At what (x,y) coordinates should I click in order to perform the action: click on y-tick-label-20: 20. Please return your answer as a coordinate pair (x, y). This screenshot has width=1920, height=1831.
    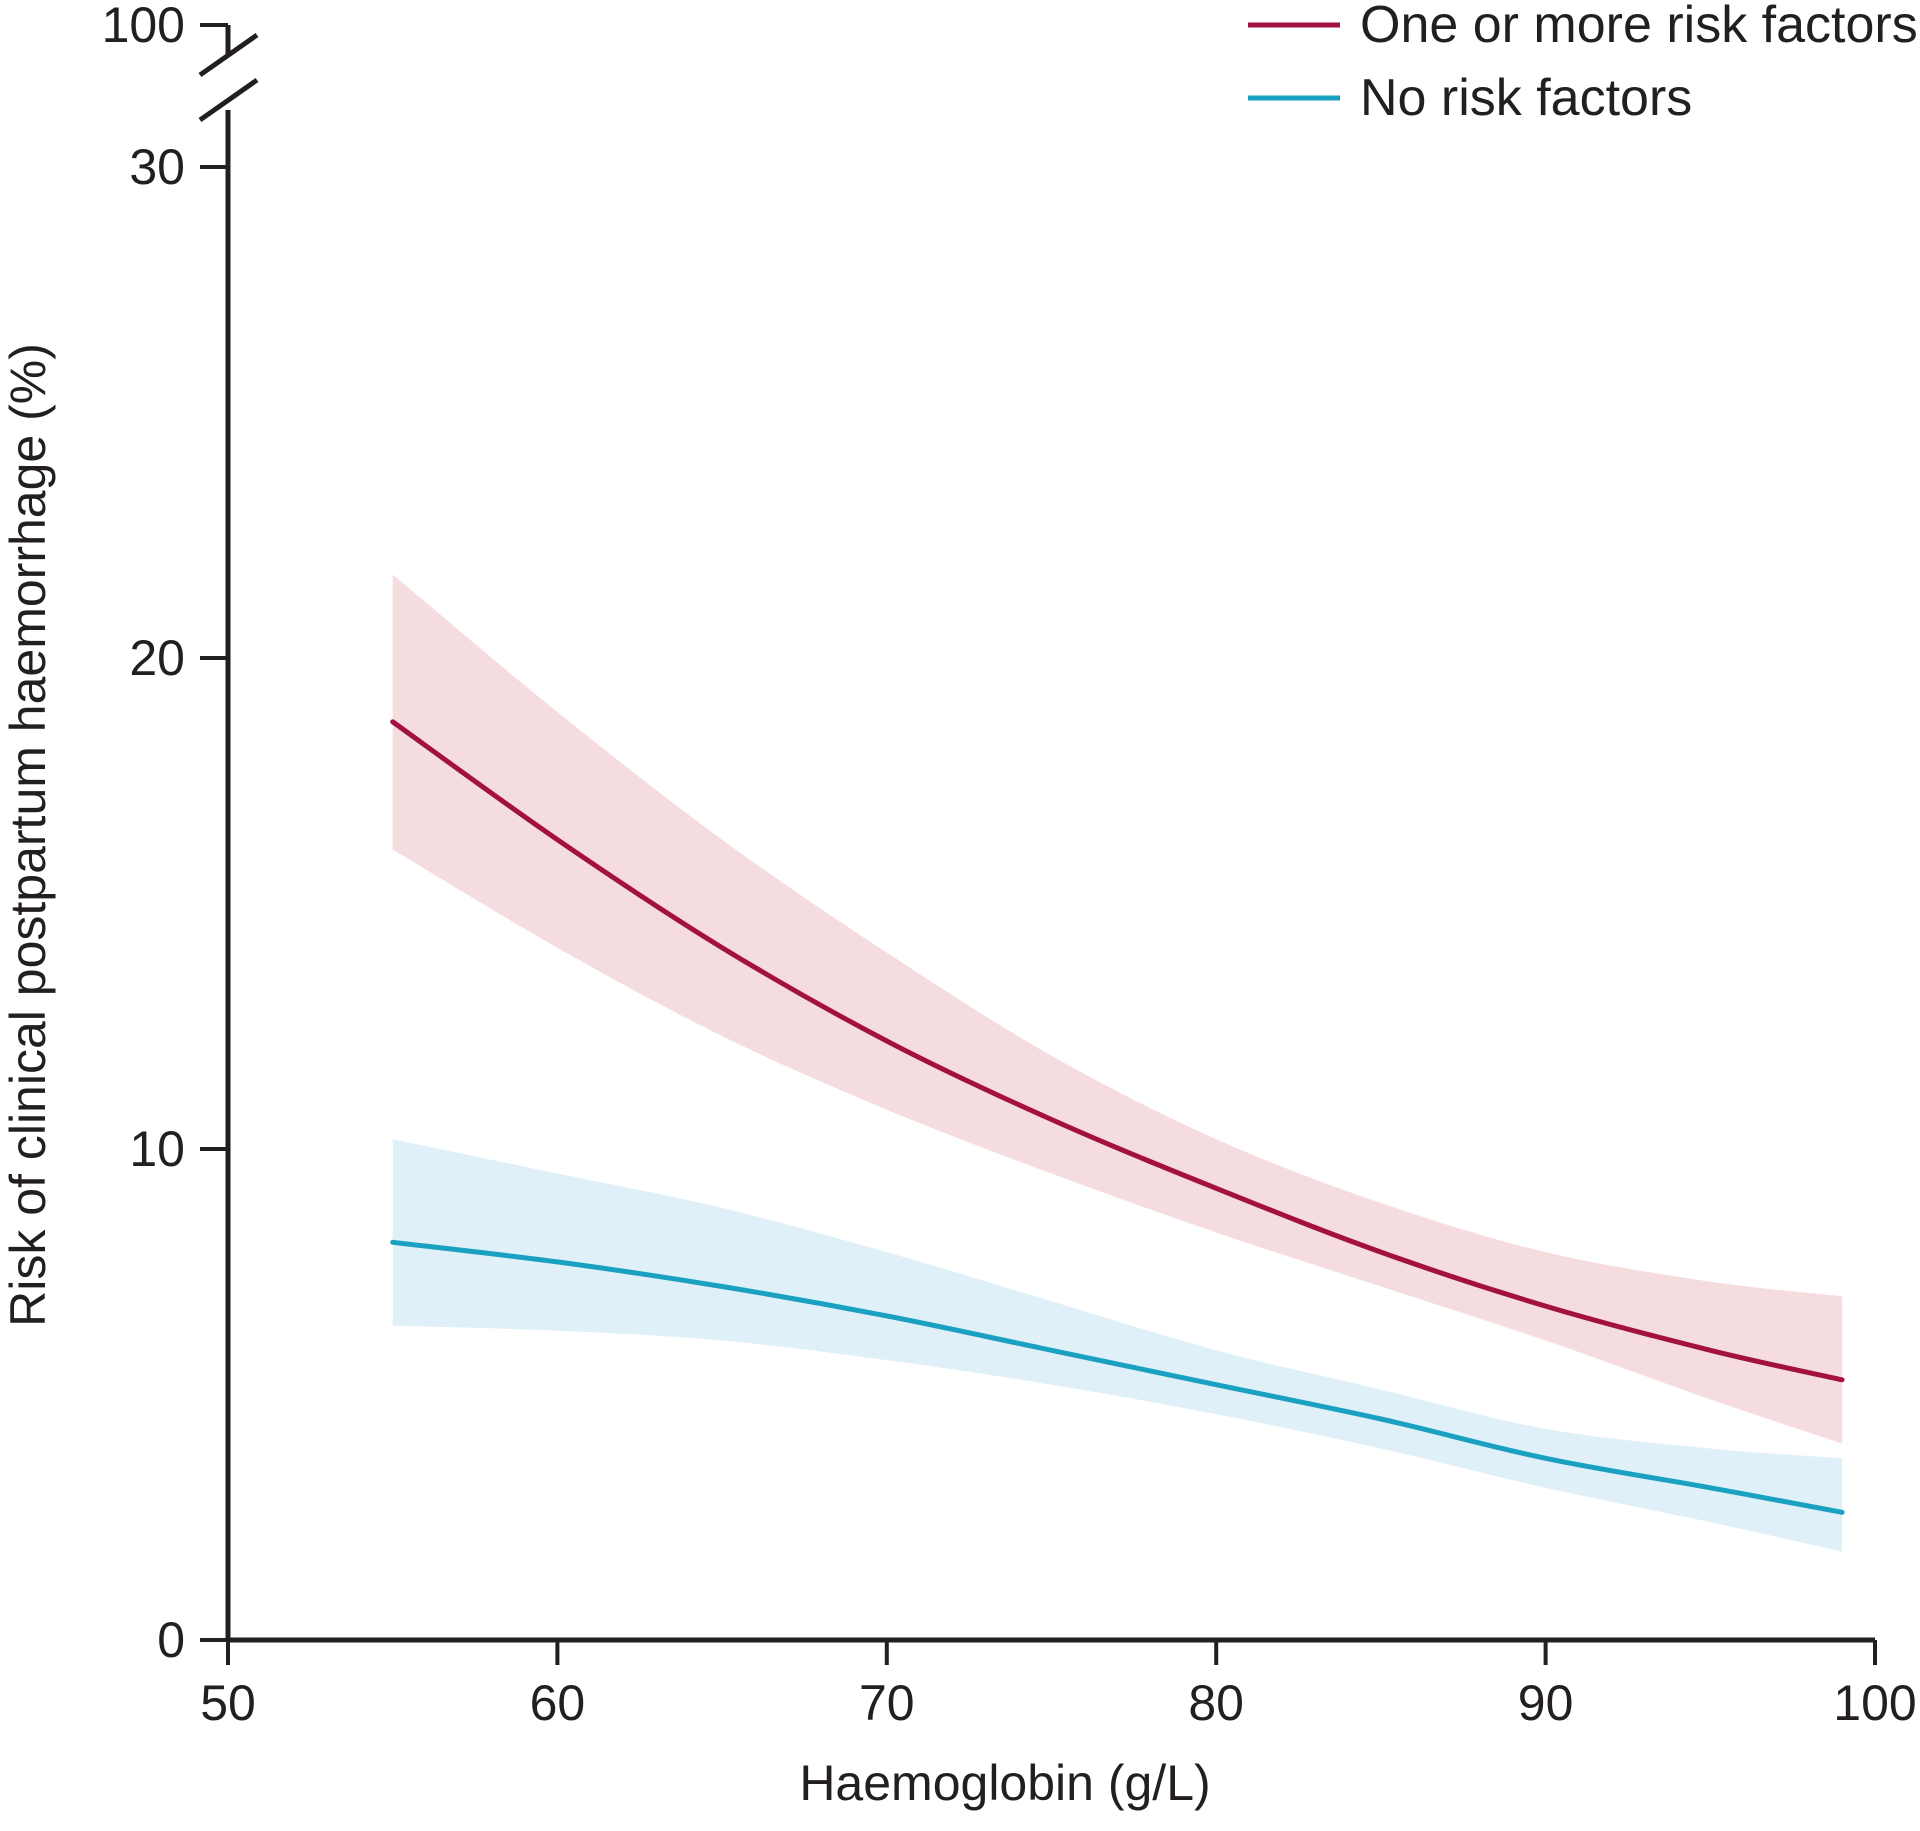
    Looking at the image, I should click on (157, 658).